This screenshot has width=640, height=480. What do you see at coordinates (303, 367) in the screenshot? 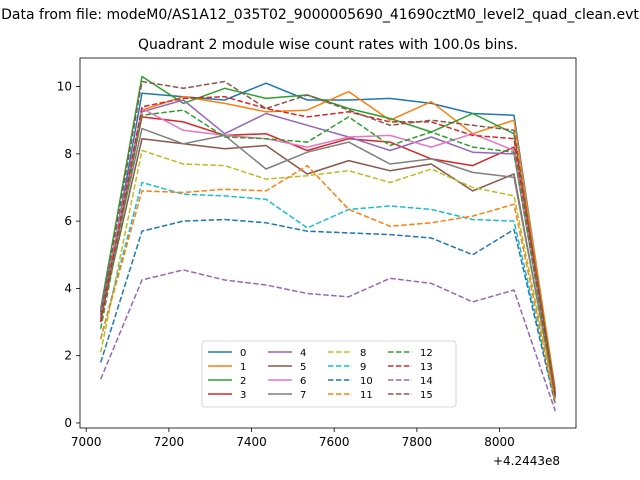
I see `legend-label-5: 5` at bounding box center [303, 367].